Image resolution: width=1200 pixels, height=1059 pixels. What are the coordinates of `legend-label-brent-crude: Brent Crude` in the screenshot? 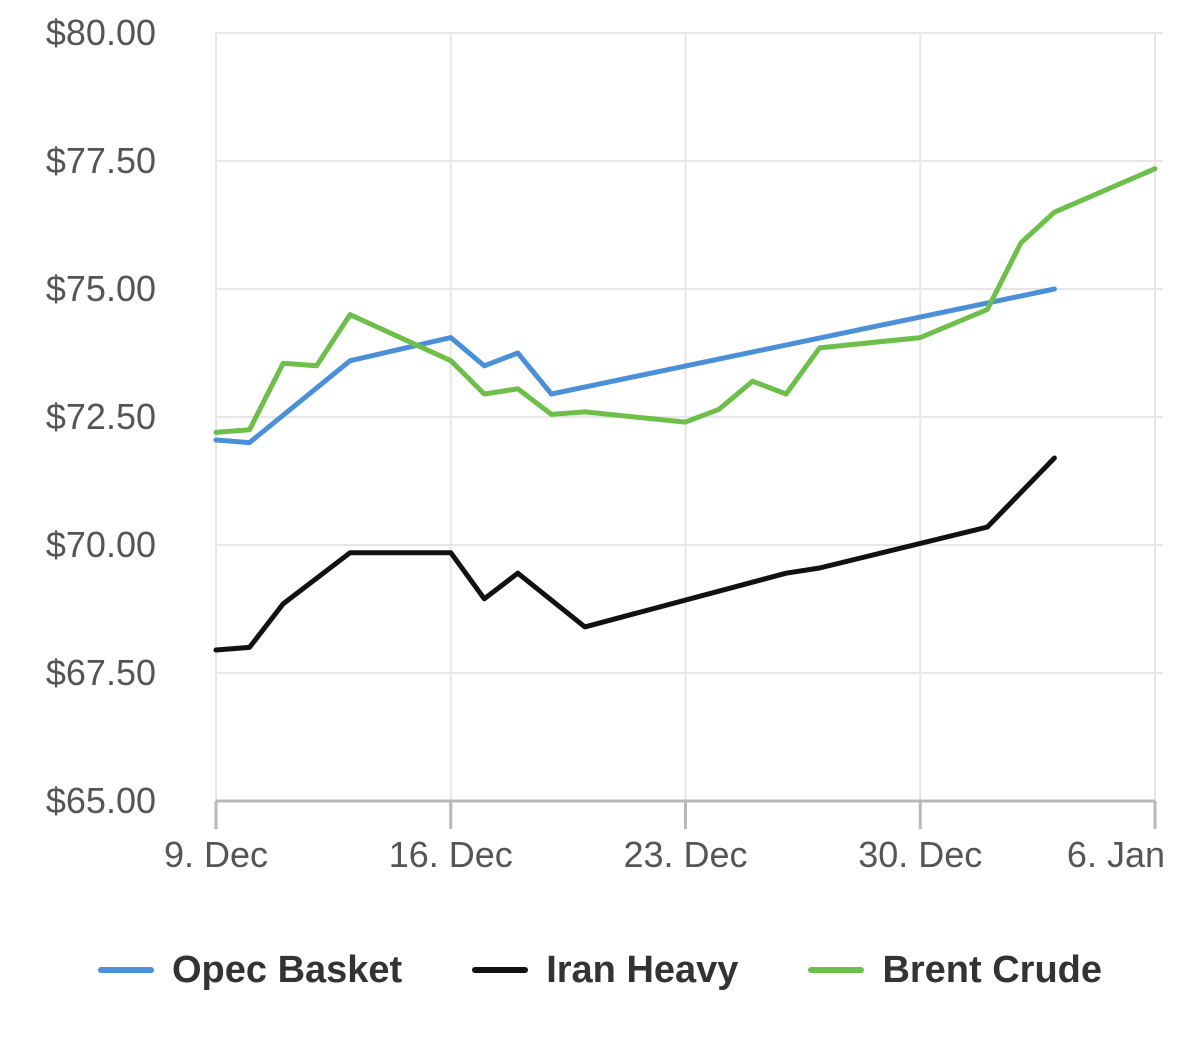 It's located at (992, 969).